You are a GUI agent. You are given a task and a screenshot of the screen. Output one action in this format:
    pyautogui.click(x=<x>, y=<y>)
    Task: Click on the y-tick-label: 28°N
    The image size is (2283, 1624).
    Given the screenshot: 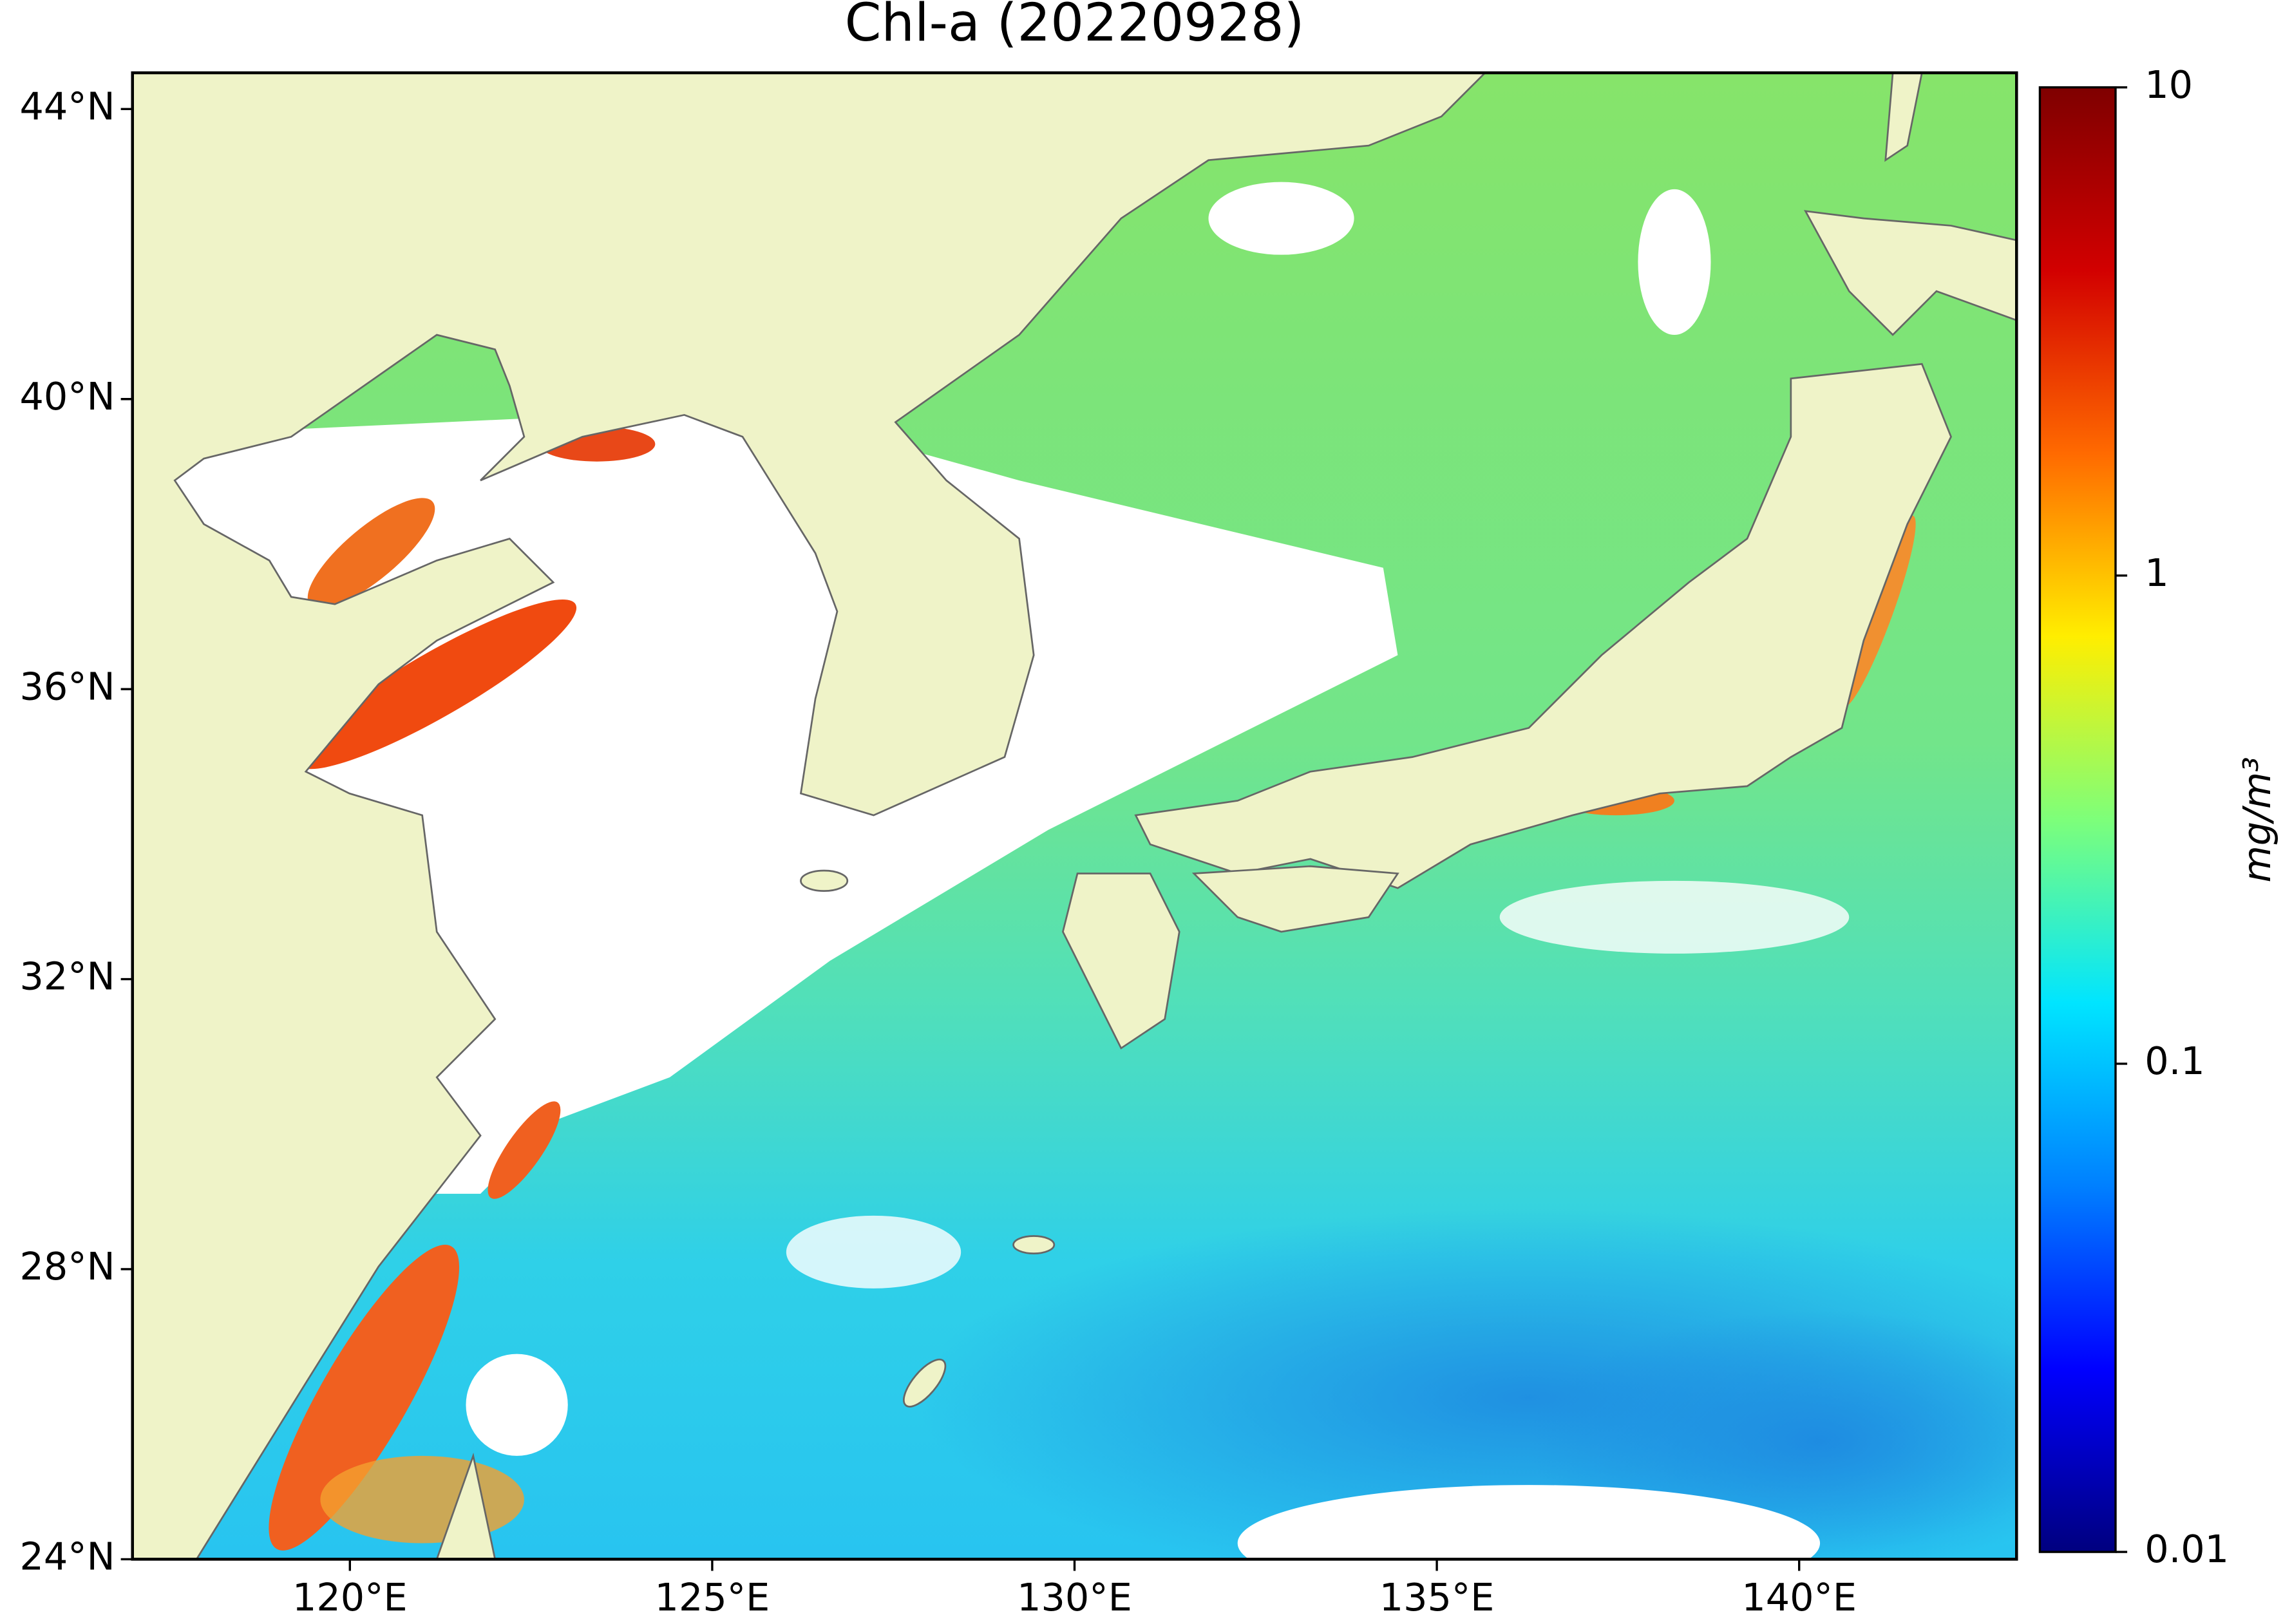 What is the action you would take?
    pyautogui.click(x=67, y=1266)
    